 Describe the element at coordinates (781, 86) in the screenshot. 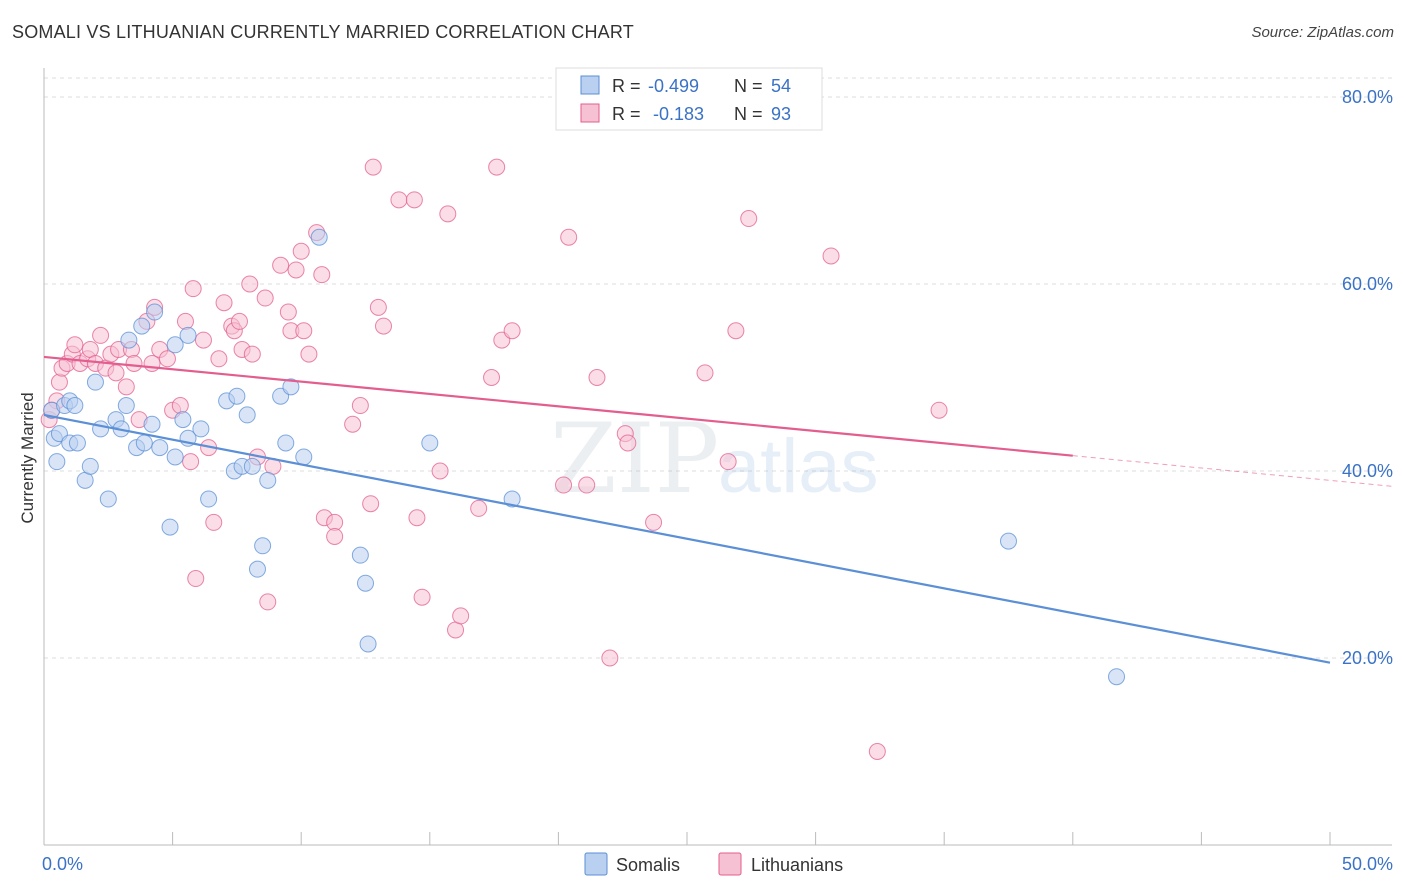

I see `legend-n-somalis: 54` at that location.